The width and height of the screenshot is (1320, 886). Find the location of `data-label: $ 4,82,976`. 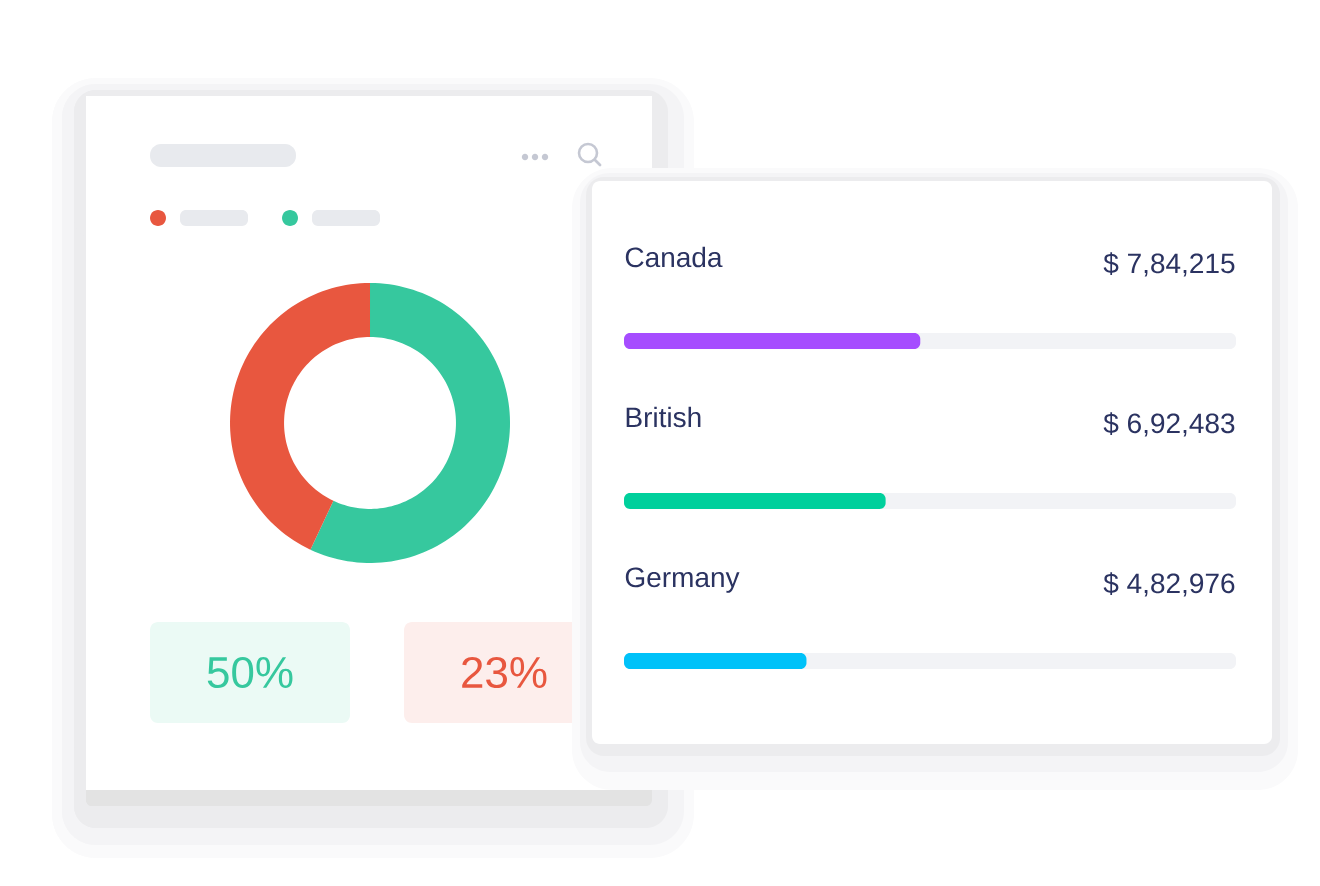

data-label: $ 4,82,976 is located at coordinates (1169, 584).